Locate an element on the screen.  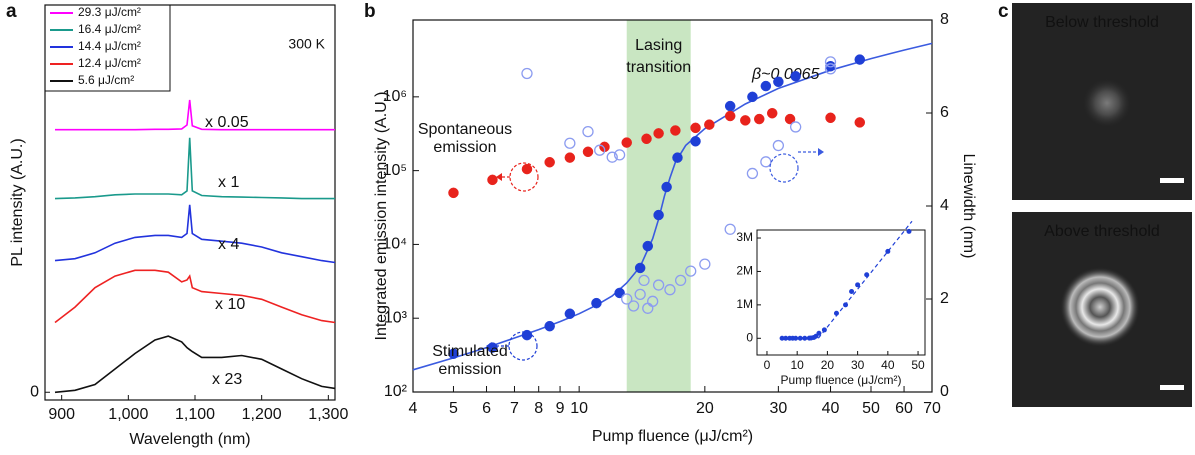
x-tick-label: 50 is located at coordinates (871, 408).